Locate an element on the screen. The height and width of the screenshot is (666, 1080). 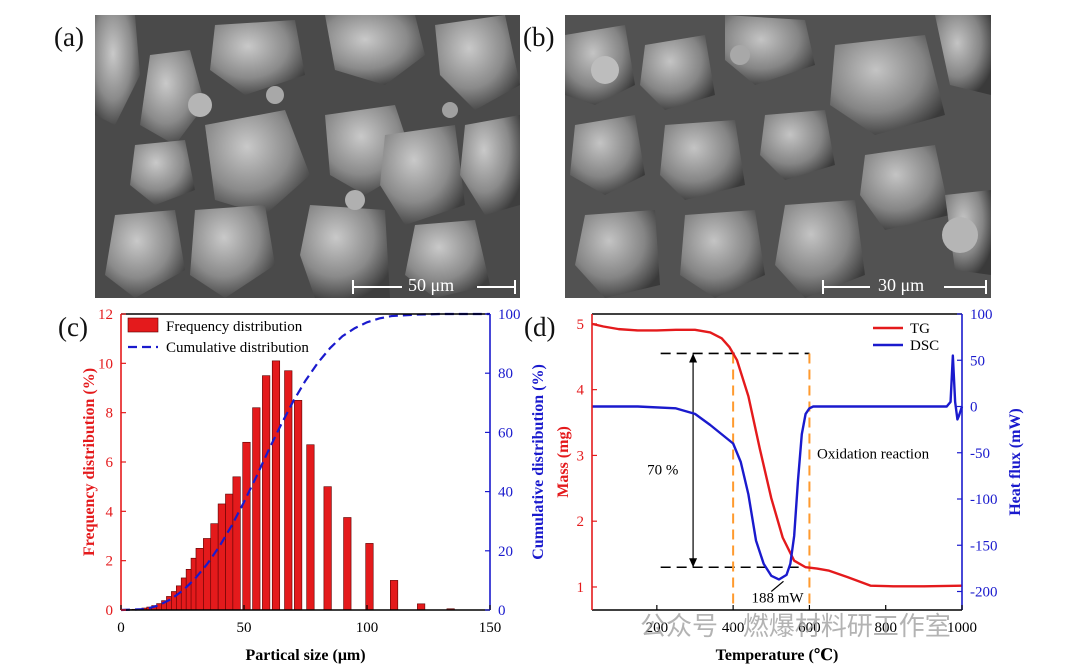
x-axis-label: Temperature (℃) is located at coordinates (777, 655).